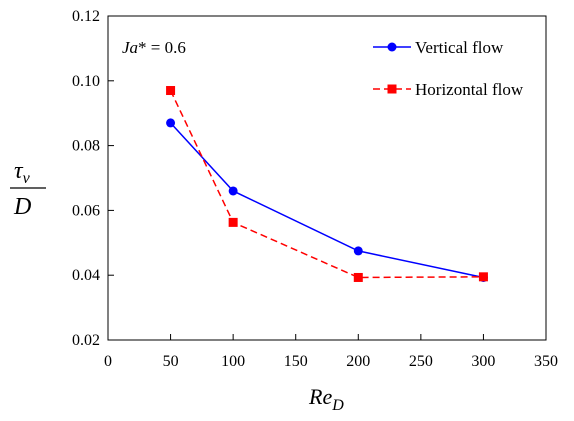 The height and width of the screenshot is (421, 574). What do you see at coordinates (93, 178) in the screenshot?
I see `y-axis-ticks: 0.02 0.04 0.06 0.08 0.10 0.12` at bounding box center [93, 178].